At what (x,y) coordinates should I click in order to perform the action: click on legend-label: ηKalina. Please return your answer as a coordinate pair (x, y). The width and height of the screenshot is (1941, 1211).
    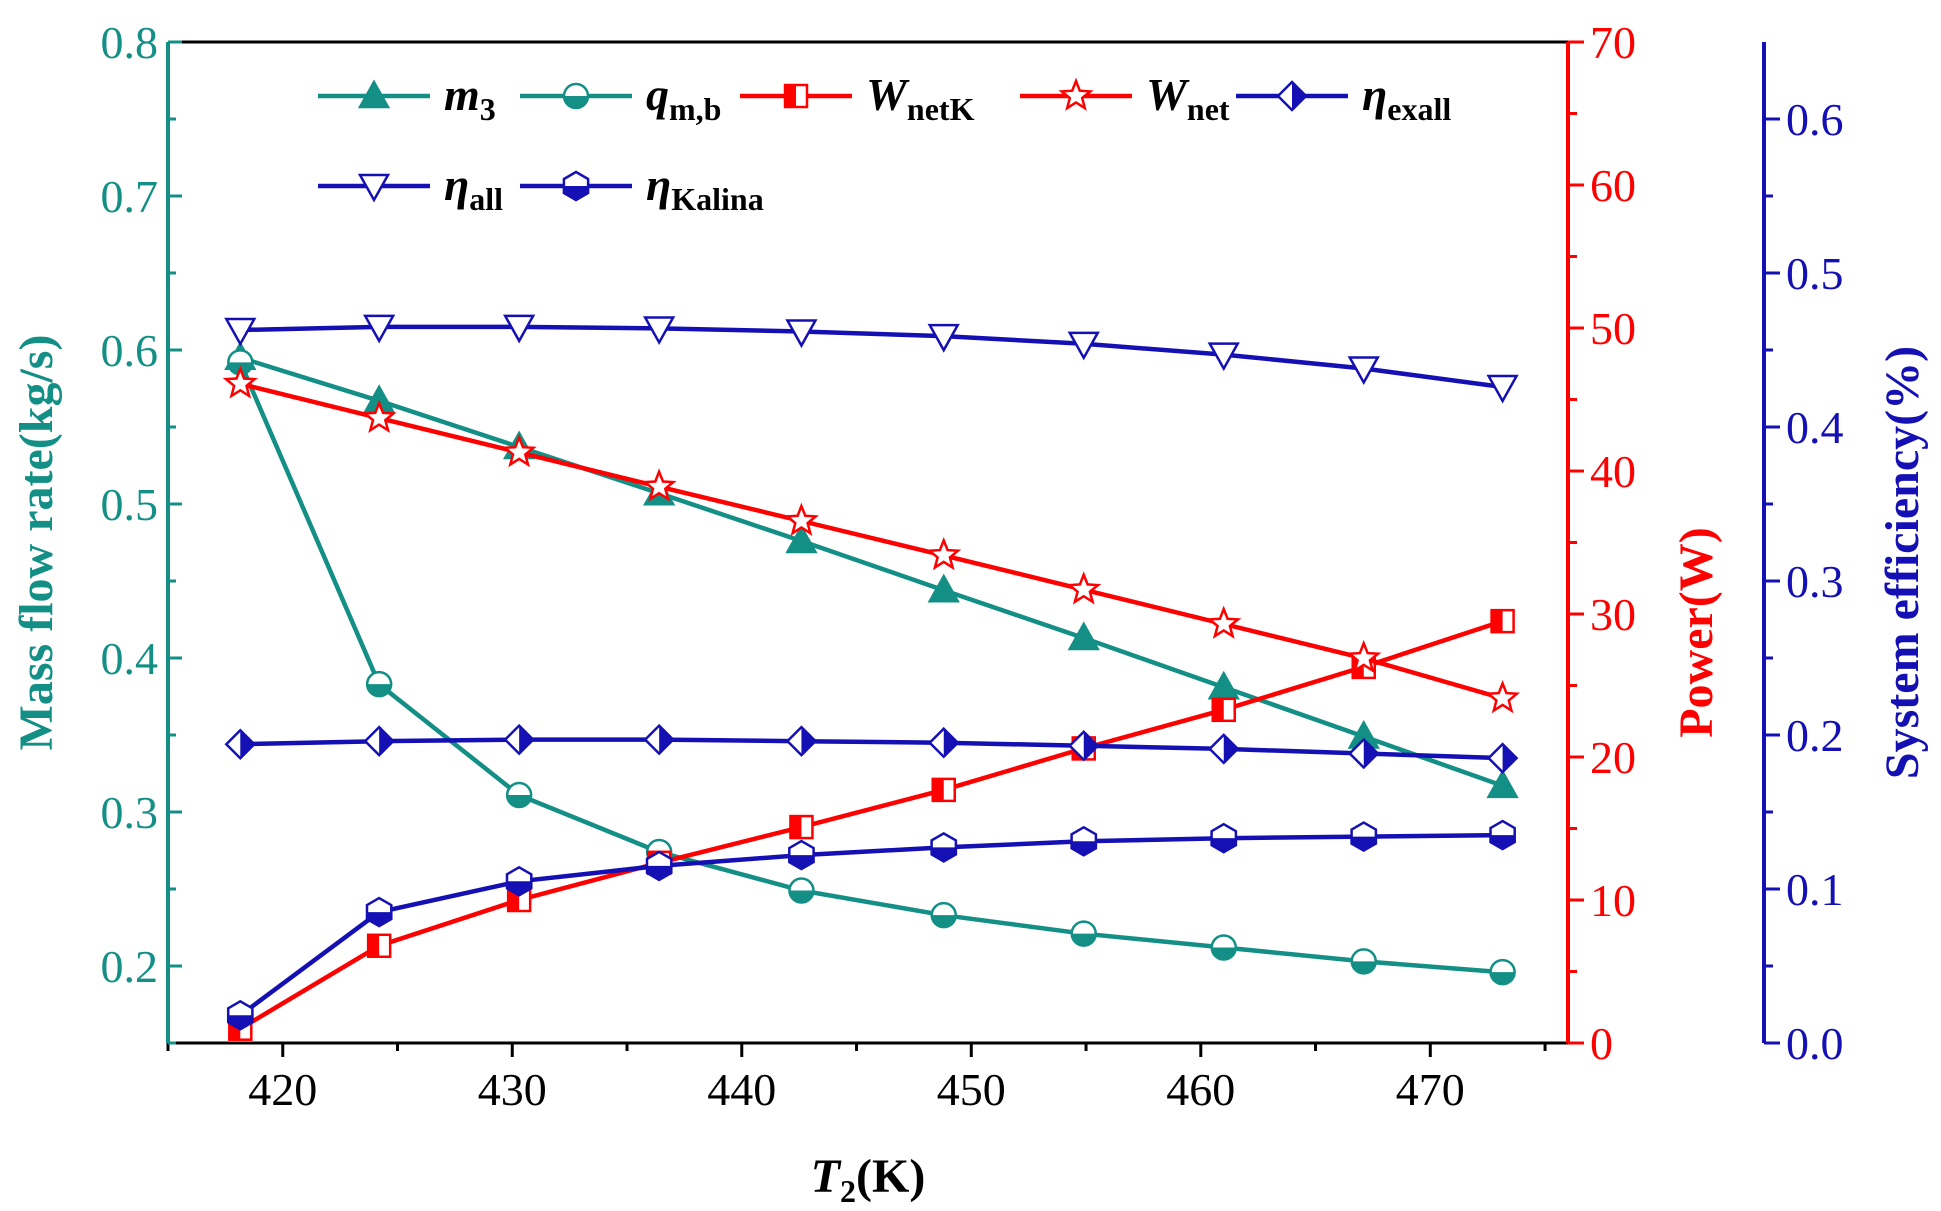
    Looking at the image, I should click on (705, 188).